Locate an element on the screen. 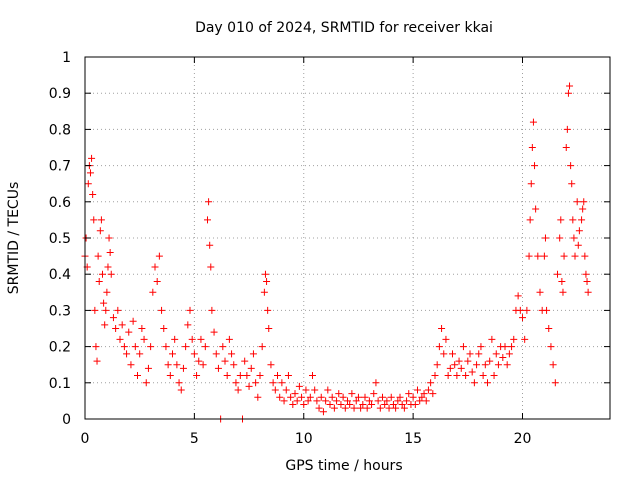 The image size is (640, 480). y-tick-label: 0.9 is located at coordinates (60, 94).